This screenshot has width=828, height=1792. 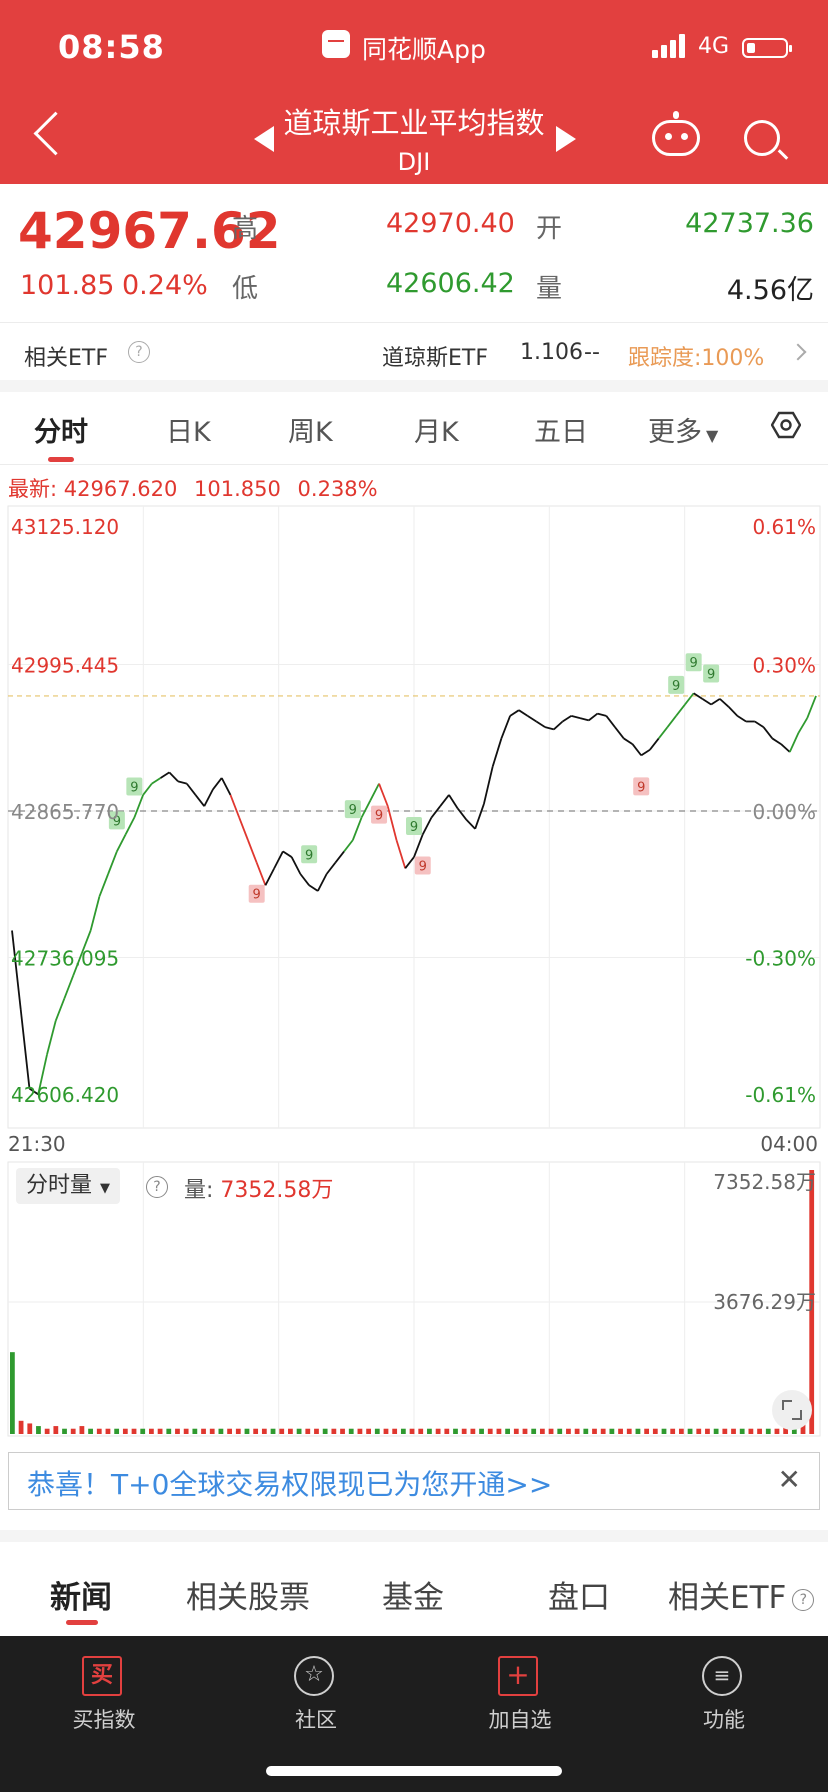 I want to click on y-tick-left: 42865.770, so click(x=65, y=812).